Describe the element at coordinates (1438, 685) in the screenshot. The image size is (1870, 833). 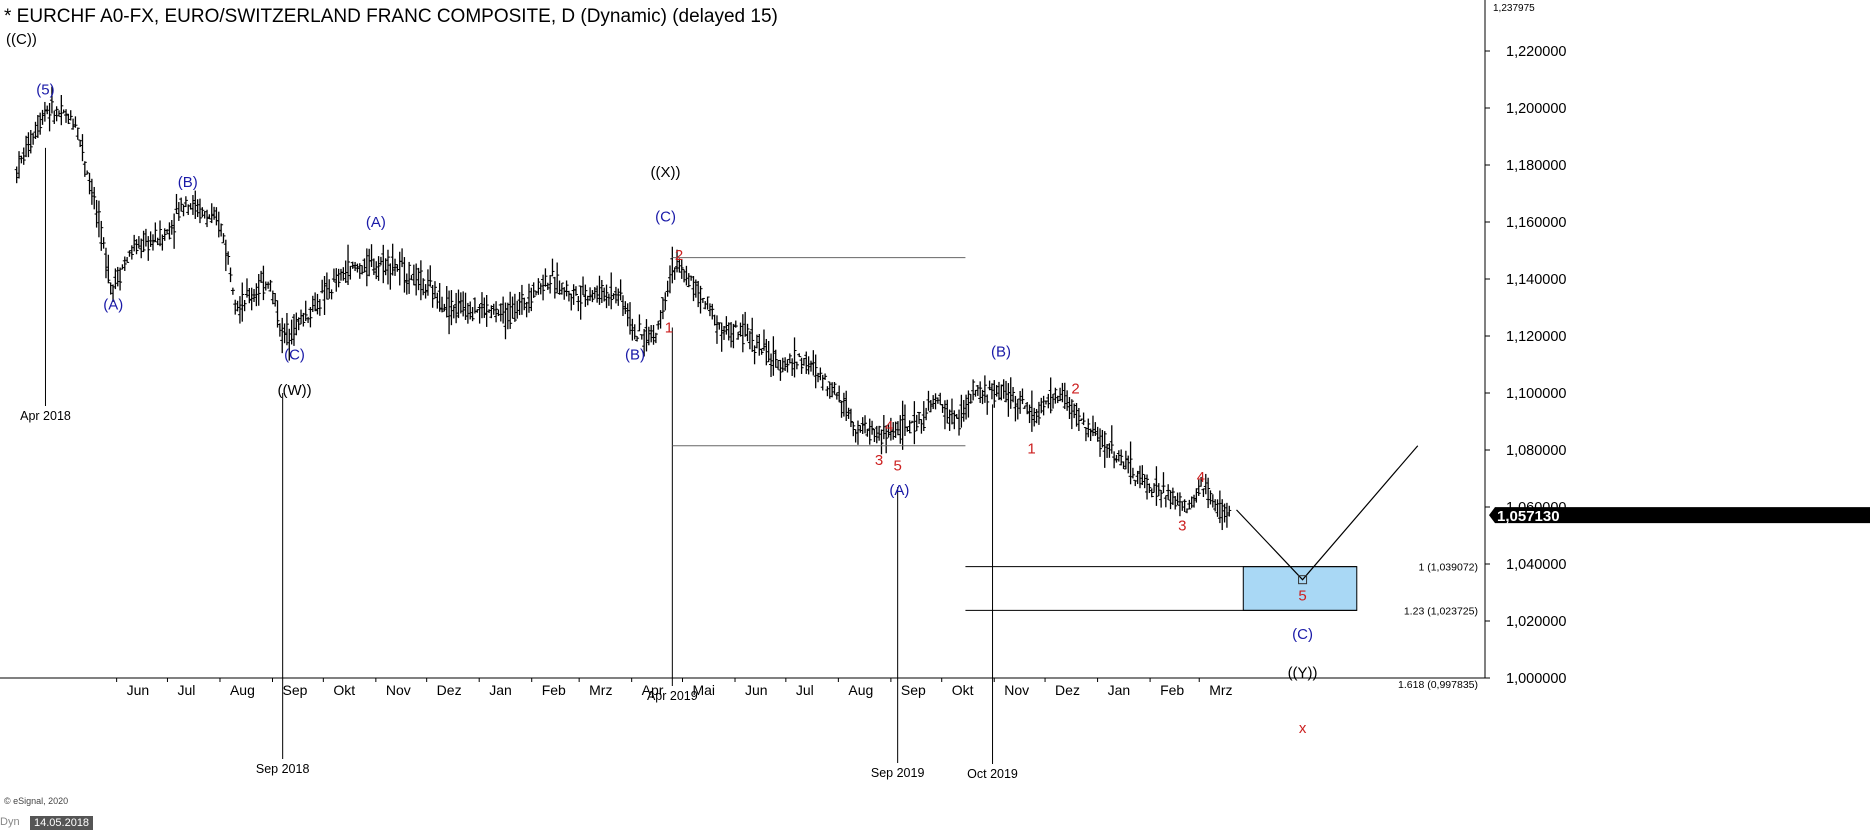
I see `fib-level-label: 1.618 (0,997835)` at that location.